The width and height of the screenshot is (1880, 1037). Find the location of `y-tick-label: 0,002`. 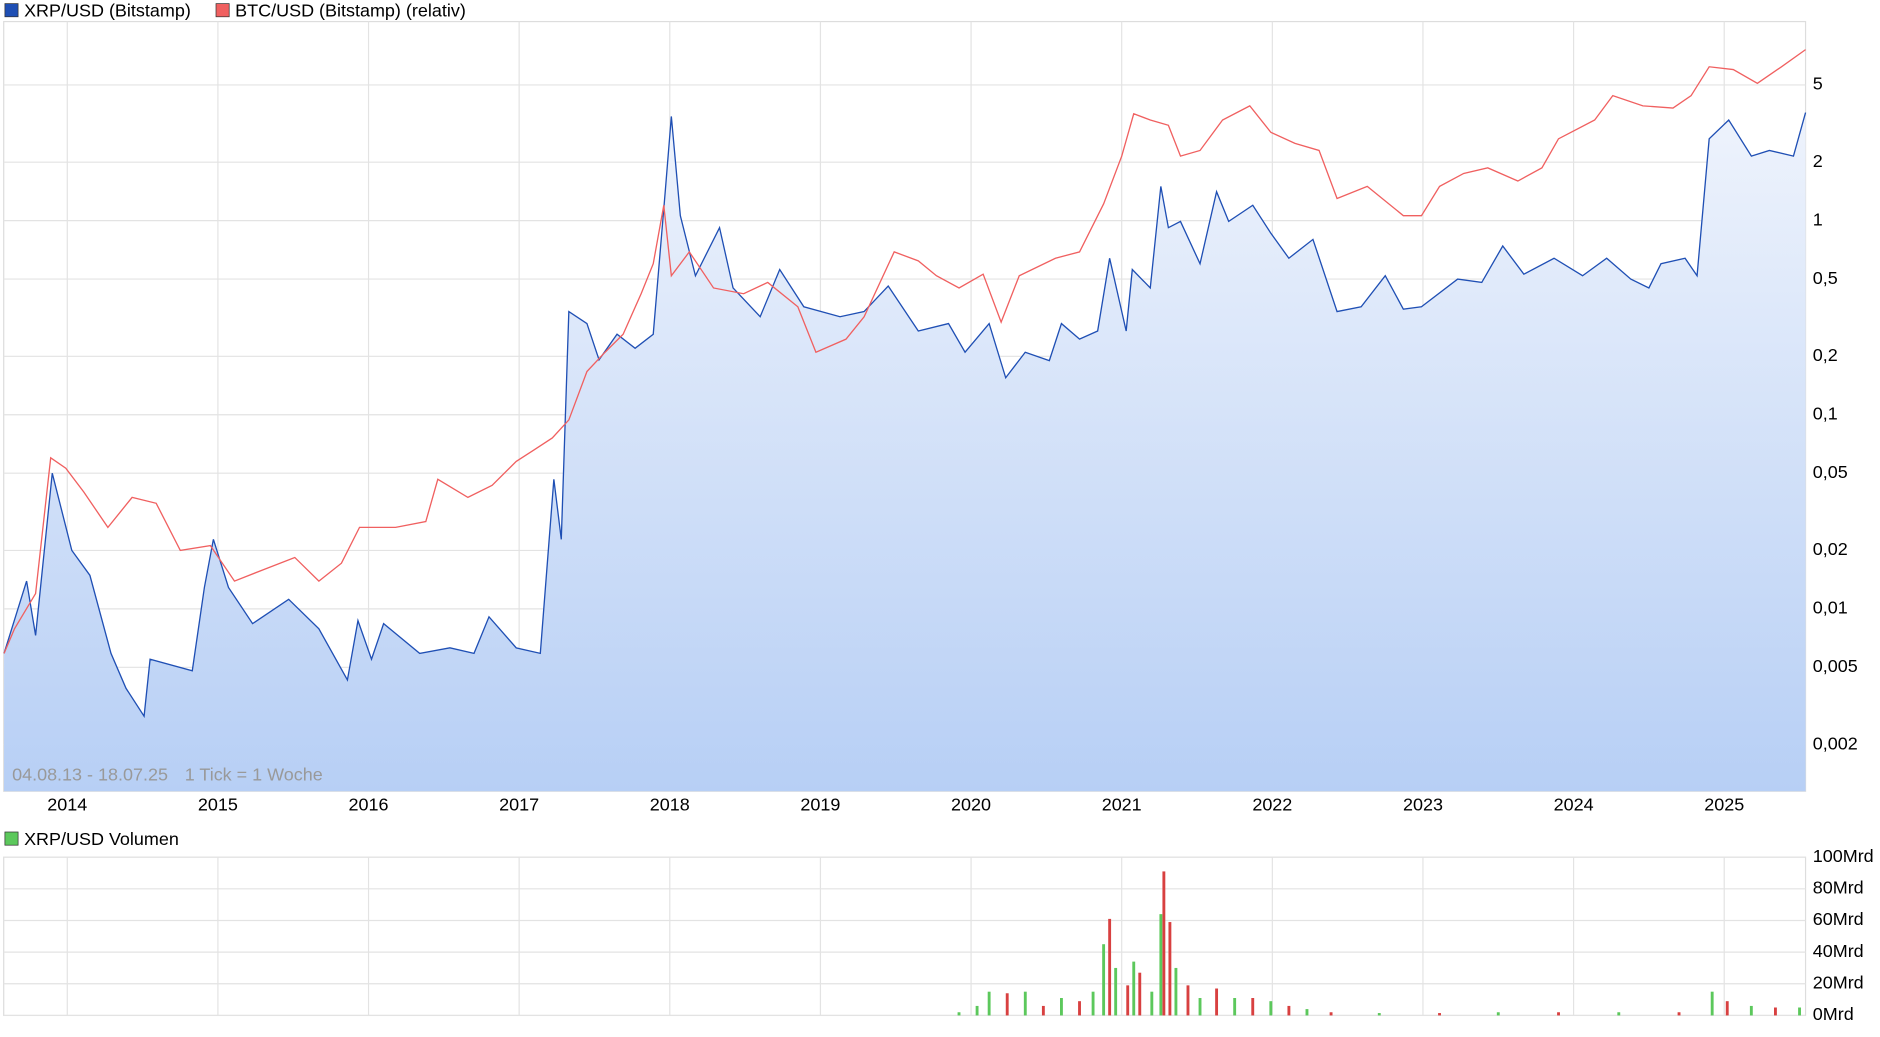

y-tick-label: 0,002 is located at coordinates (1835, 743).